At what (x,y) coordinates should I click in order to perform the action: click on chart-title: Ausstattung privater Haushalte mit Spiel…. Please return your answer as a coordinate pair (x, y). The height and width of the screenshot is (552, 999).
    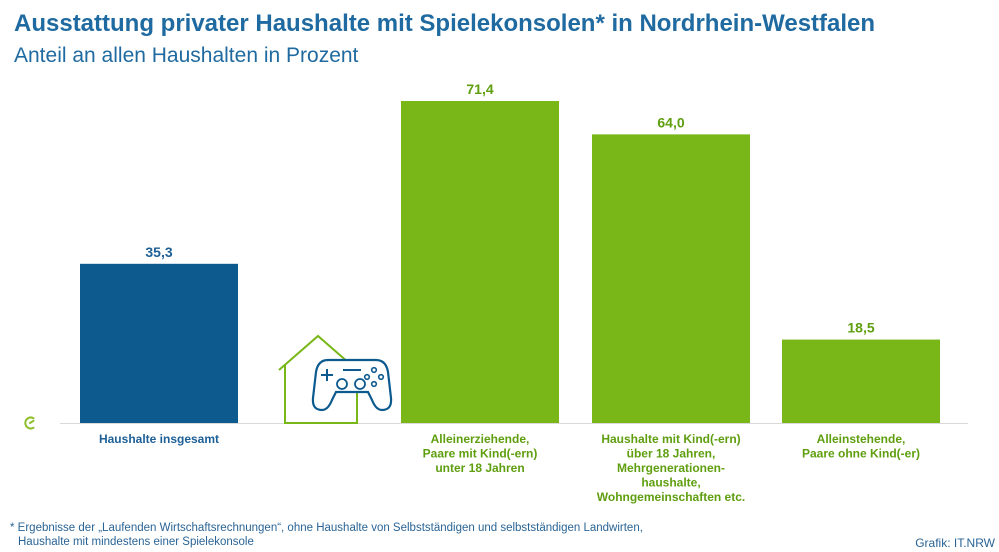
    Looking at the image, I should click on (445, 23).